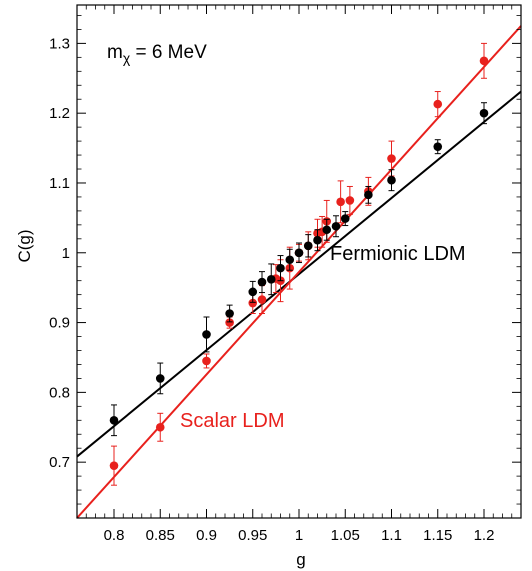 The height and width of the screenshot is (571, 532). Describe the element at coordinates (398, 254) in the screenshot. I see `legend-fermionic: Fermionic LDM` at that location.